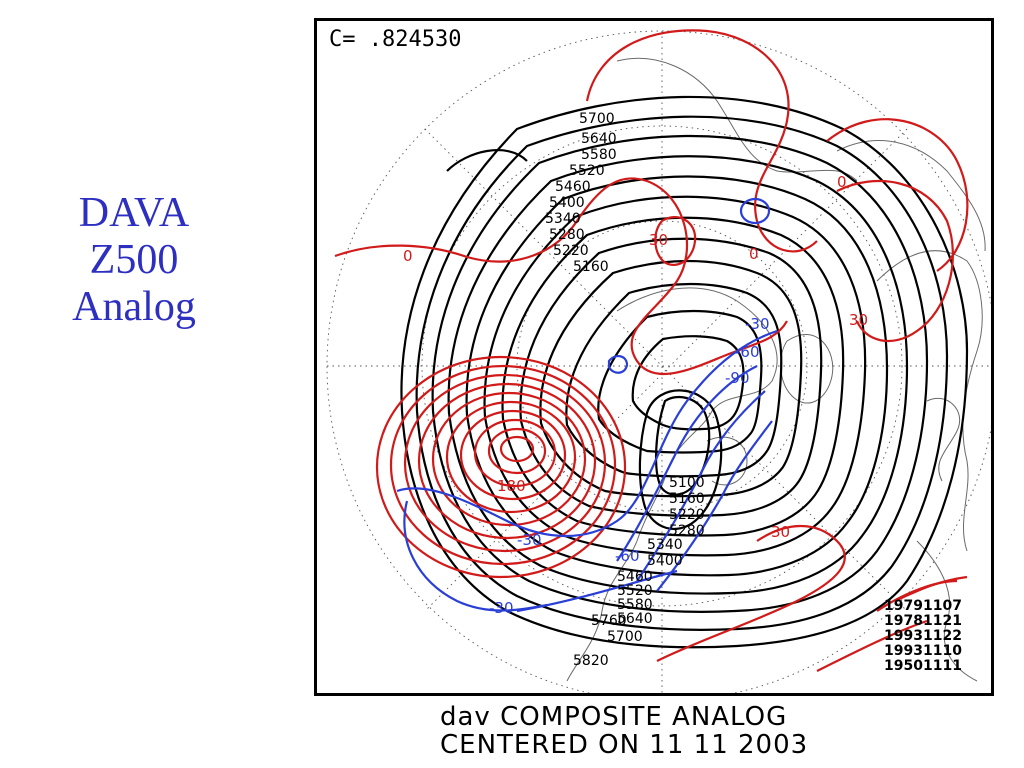 This screenshot has width=1024, height=768. I want to click on anomaly-negative-small, so click(755, 211).